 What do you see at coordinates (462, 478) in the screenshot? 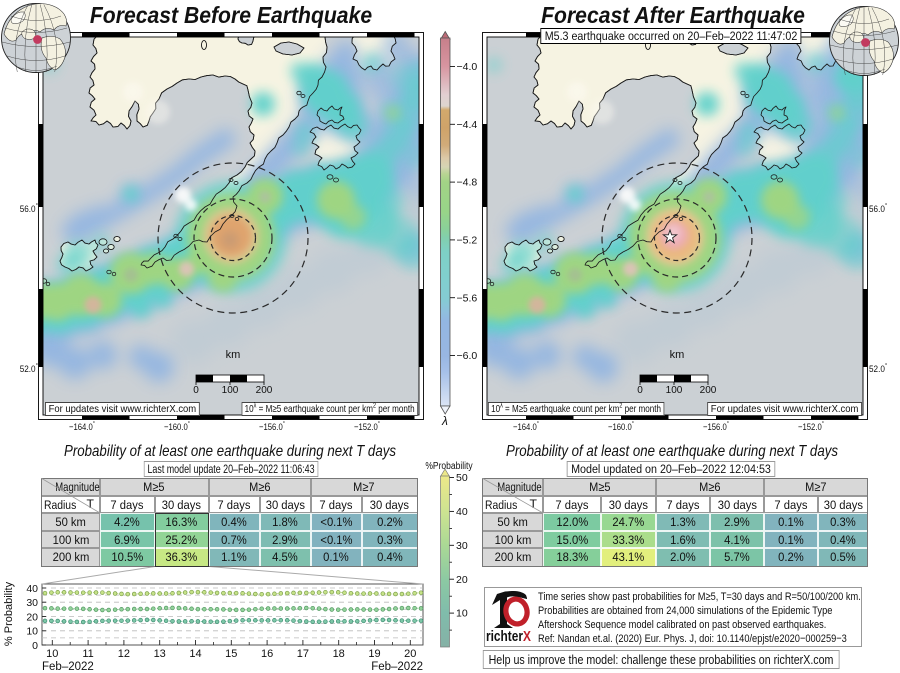
I see `svg-text: 50` at bounding box center [462, 478].